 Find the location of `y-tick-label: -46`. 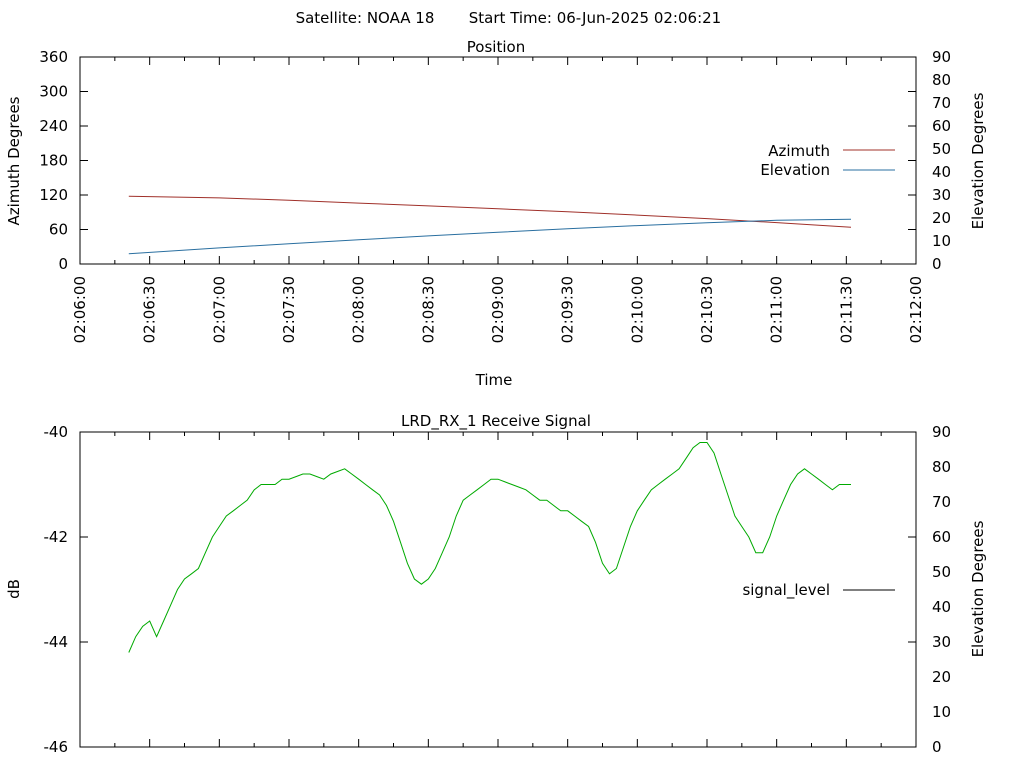

y-tick-label: -46 is located at coordinates (56, 747).